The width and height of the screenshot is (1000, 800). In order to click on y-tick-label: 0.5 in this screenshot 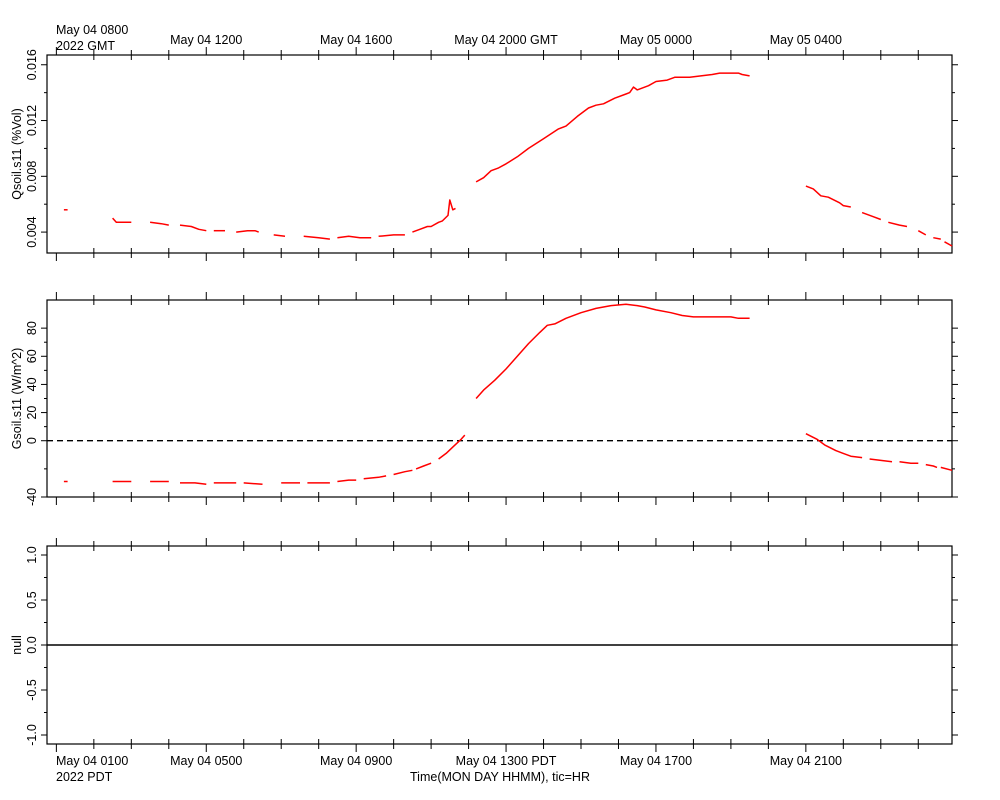, I will do `click(32, 599)`.